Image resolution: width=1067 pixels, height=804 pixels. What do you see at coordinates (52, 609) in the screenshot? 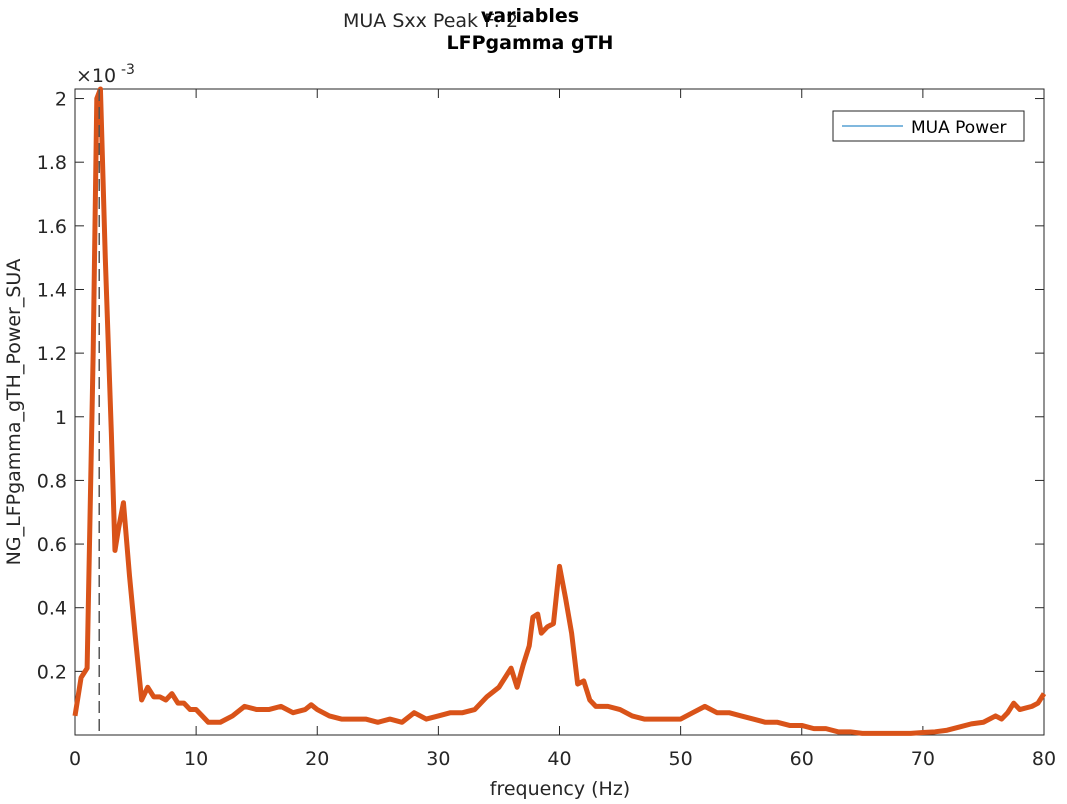
I see `y-tick-label: 0.4` at bounding box center [52, 609].